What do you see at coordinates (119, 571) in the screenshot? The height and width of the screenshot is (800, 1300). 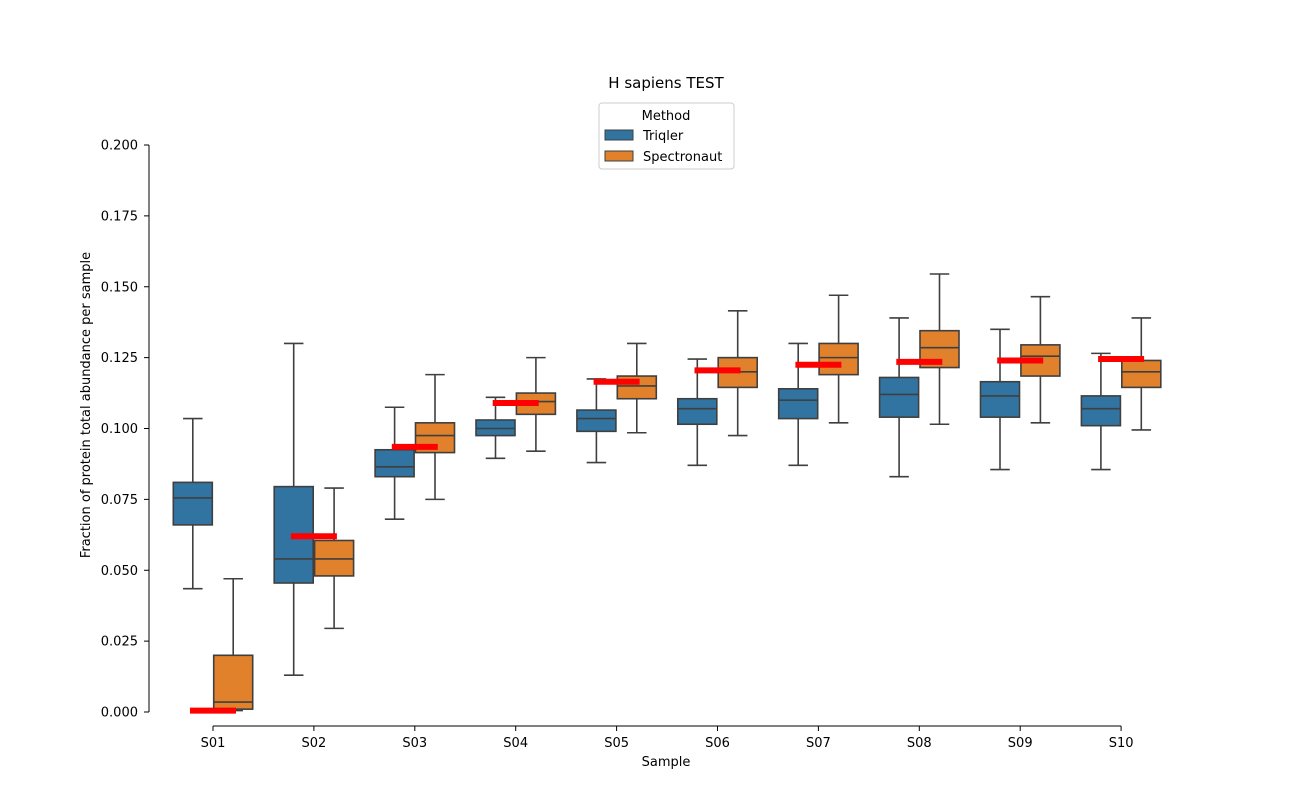 I see `y-tick-label: 0.050` at bounding box center [119, 571].